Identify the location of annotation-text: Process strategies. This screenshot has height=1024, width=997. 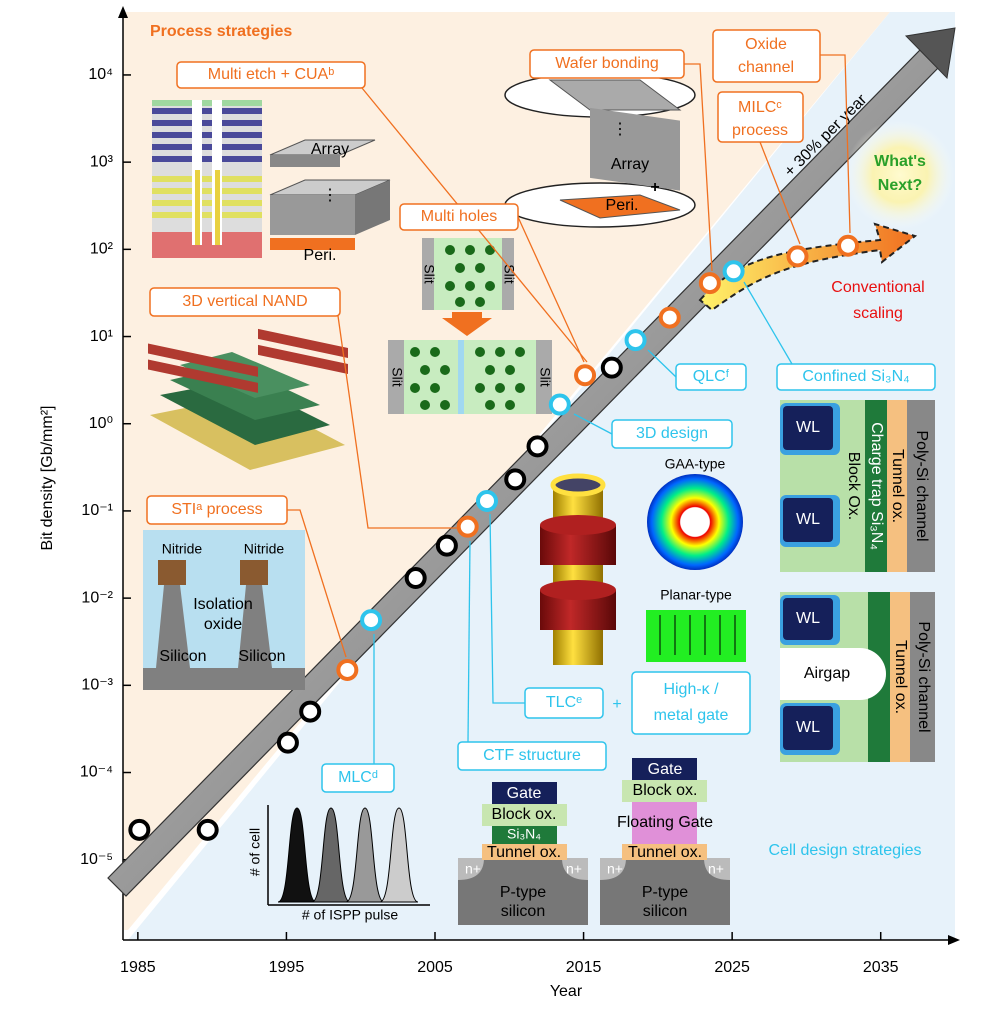
(221, 31).